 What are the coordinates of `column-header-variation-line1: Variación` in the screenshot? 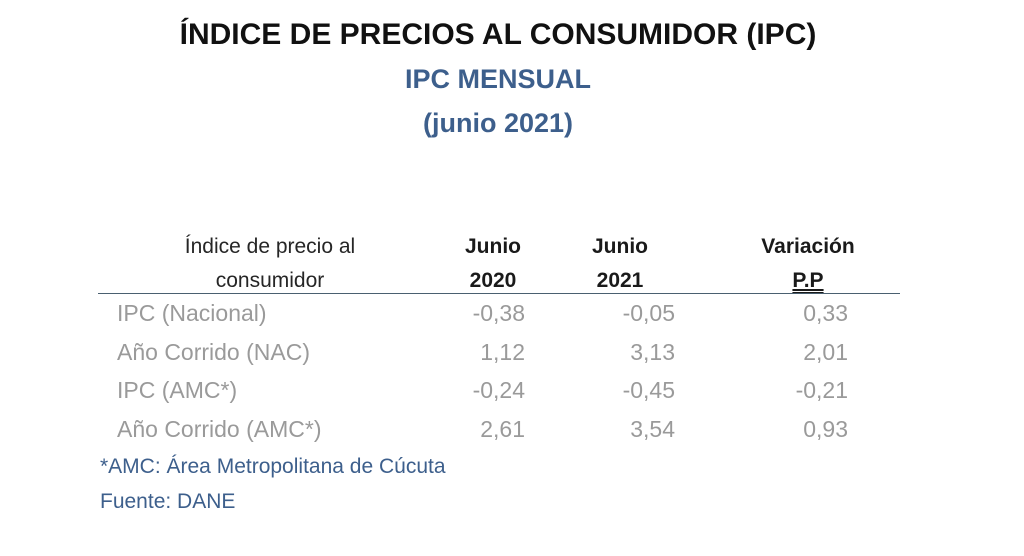 It's located at (808, 246).